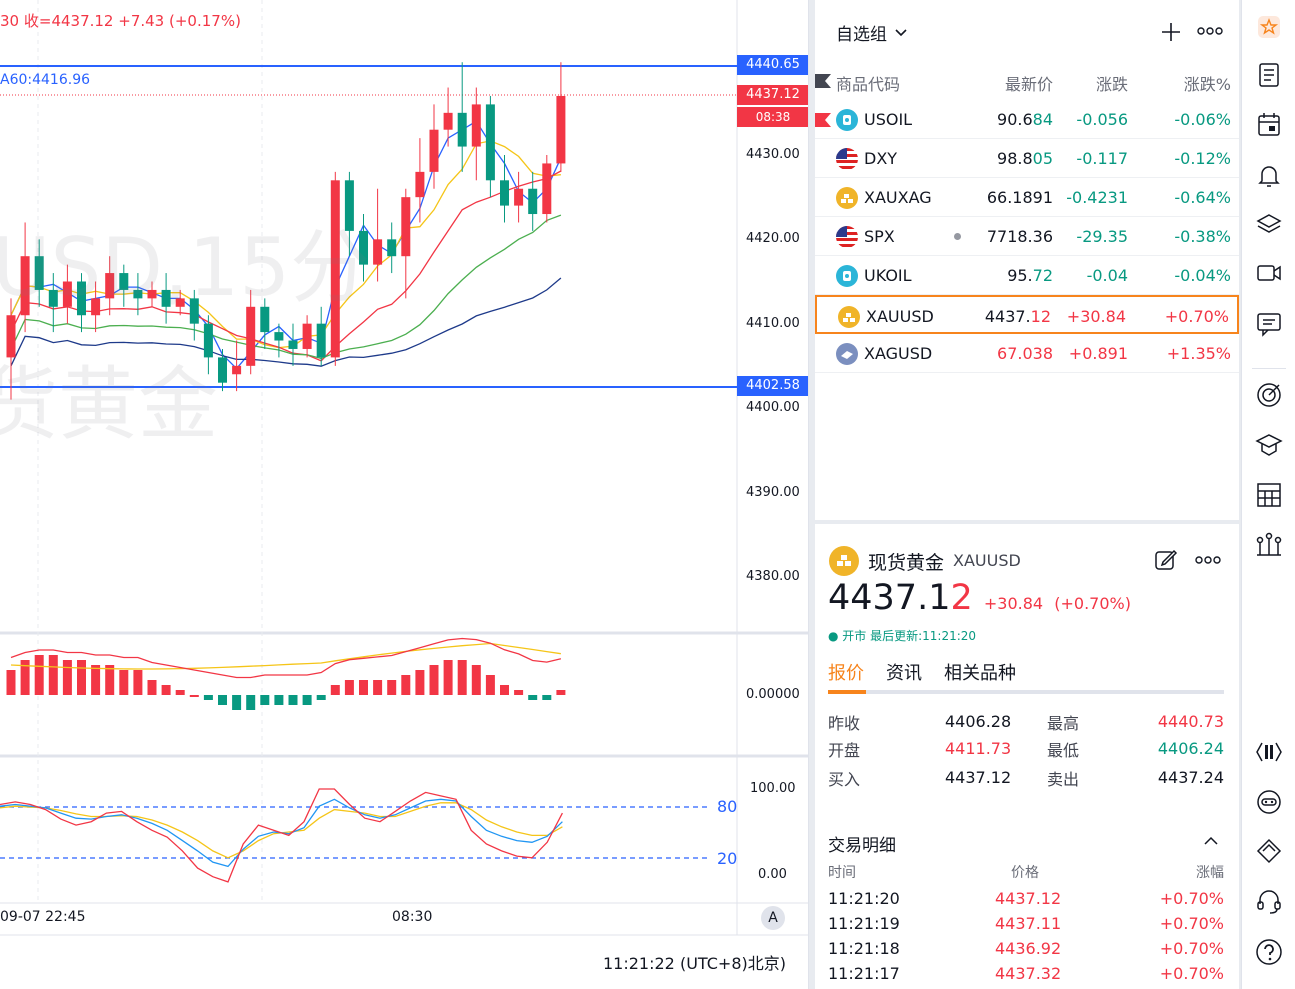 Image resolution: width=1295 pixels, height=989 pixels. I want to click on watchlist-row: USOIL 90.684 -0.056 -0.06%, so click(1027, 119).